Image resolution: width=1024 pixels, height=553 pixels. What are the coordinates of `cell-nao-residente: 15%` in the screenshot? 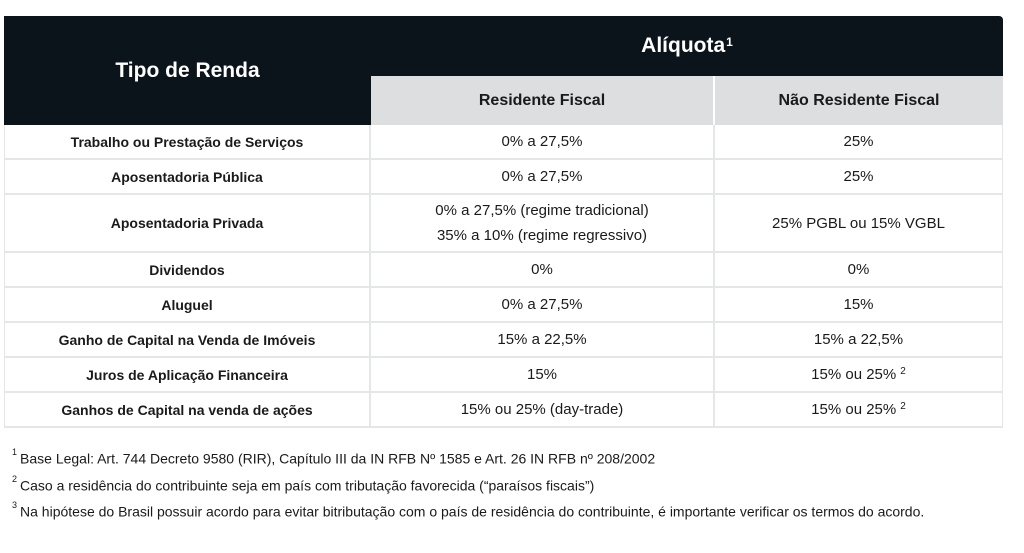 It's located at (859, 304).